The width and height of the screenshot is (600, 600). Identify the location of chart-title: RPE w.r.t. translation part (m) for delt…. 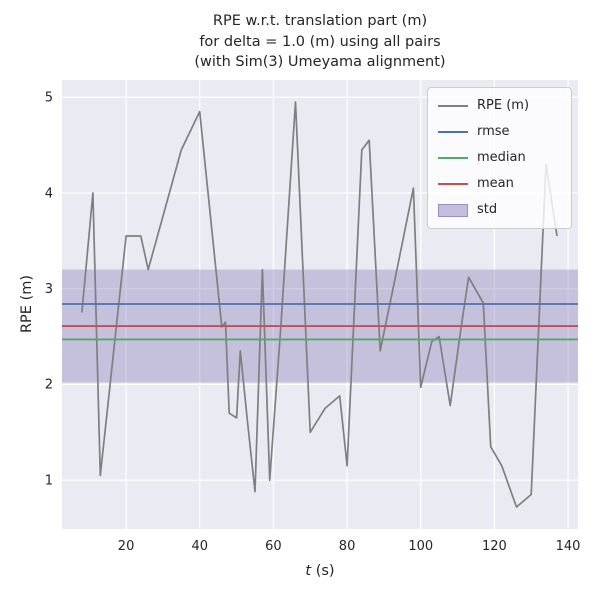
(320, 42).